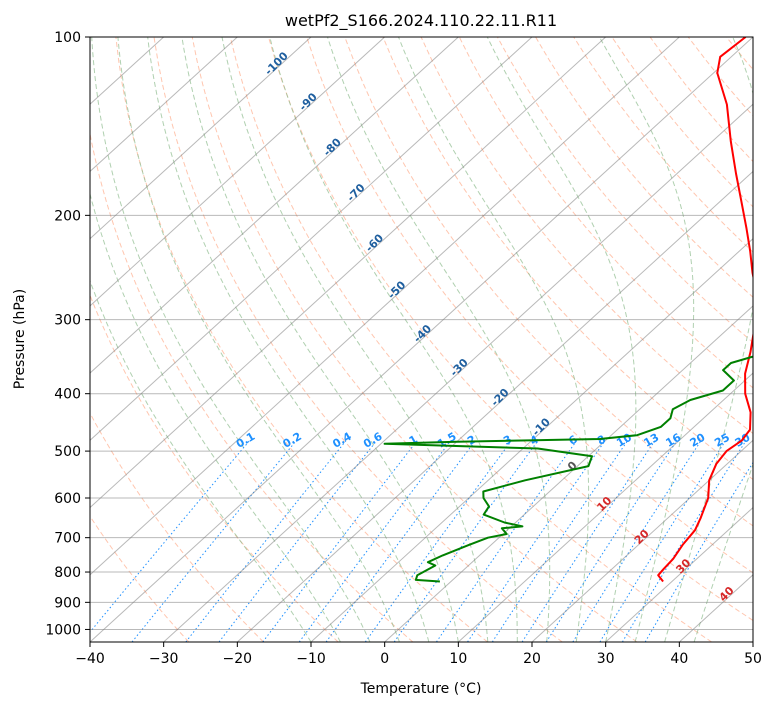 The width and height of the screenshot is (775, 708). I want to click on y-tick-label: 500, so click(67, 452).